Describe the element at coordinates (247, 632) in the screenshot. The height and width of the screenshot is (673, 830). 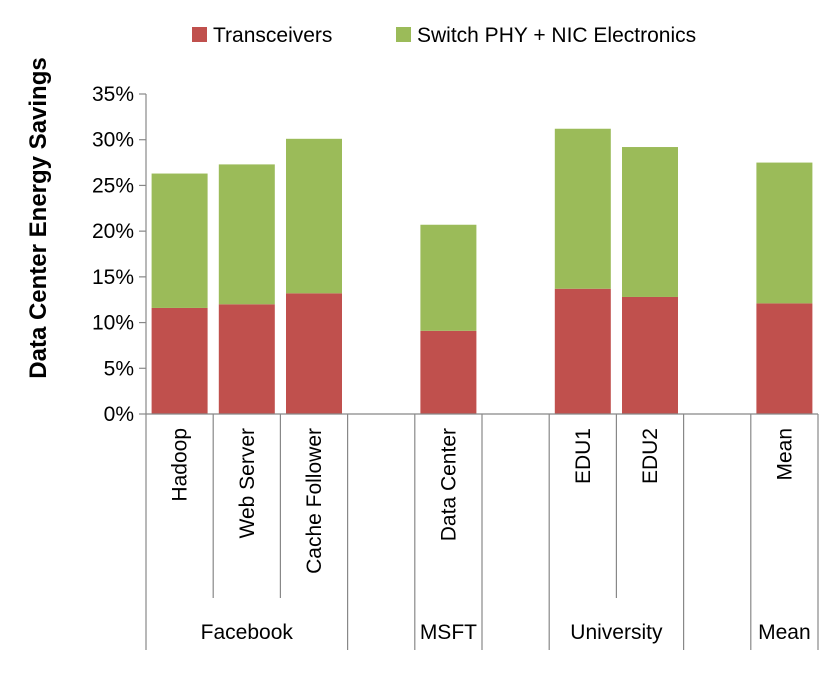
I see `group-label: Facebook` at that location.